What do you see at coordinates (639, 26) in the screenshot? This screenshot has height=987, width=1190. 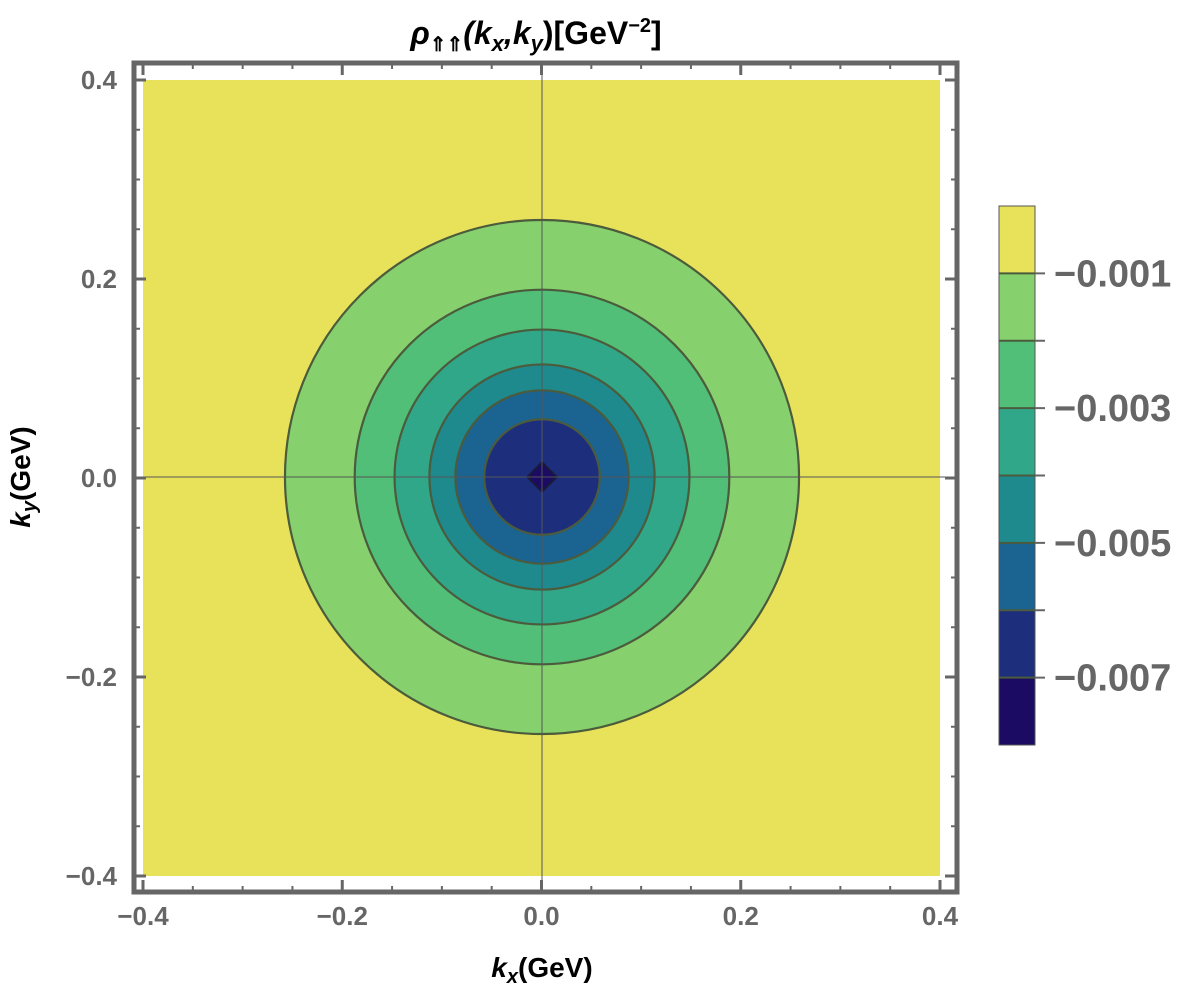 I see `title-sup: −2` at bounding box center [639, 26].